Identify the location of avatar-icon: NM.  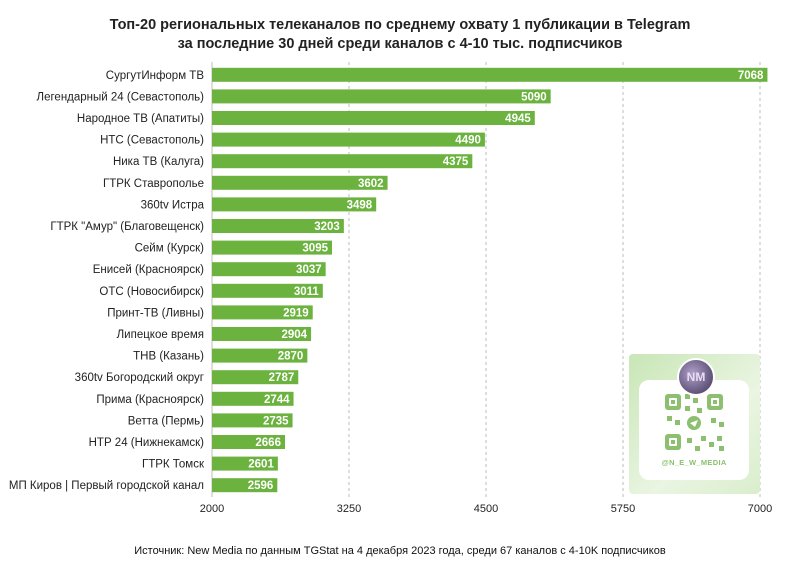
(696, 377).